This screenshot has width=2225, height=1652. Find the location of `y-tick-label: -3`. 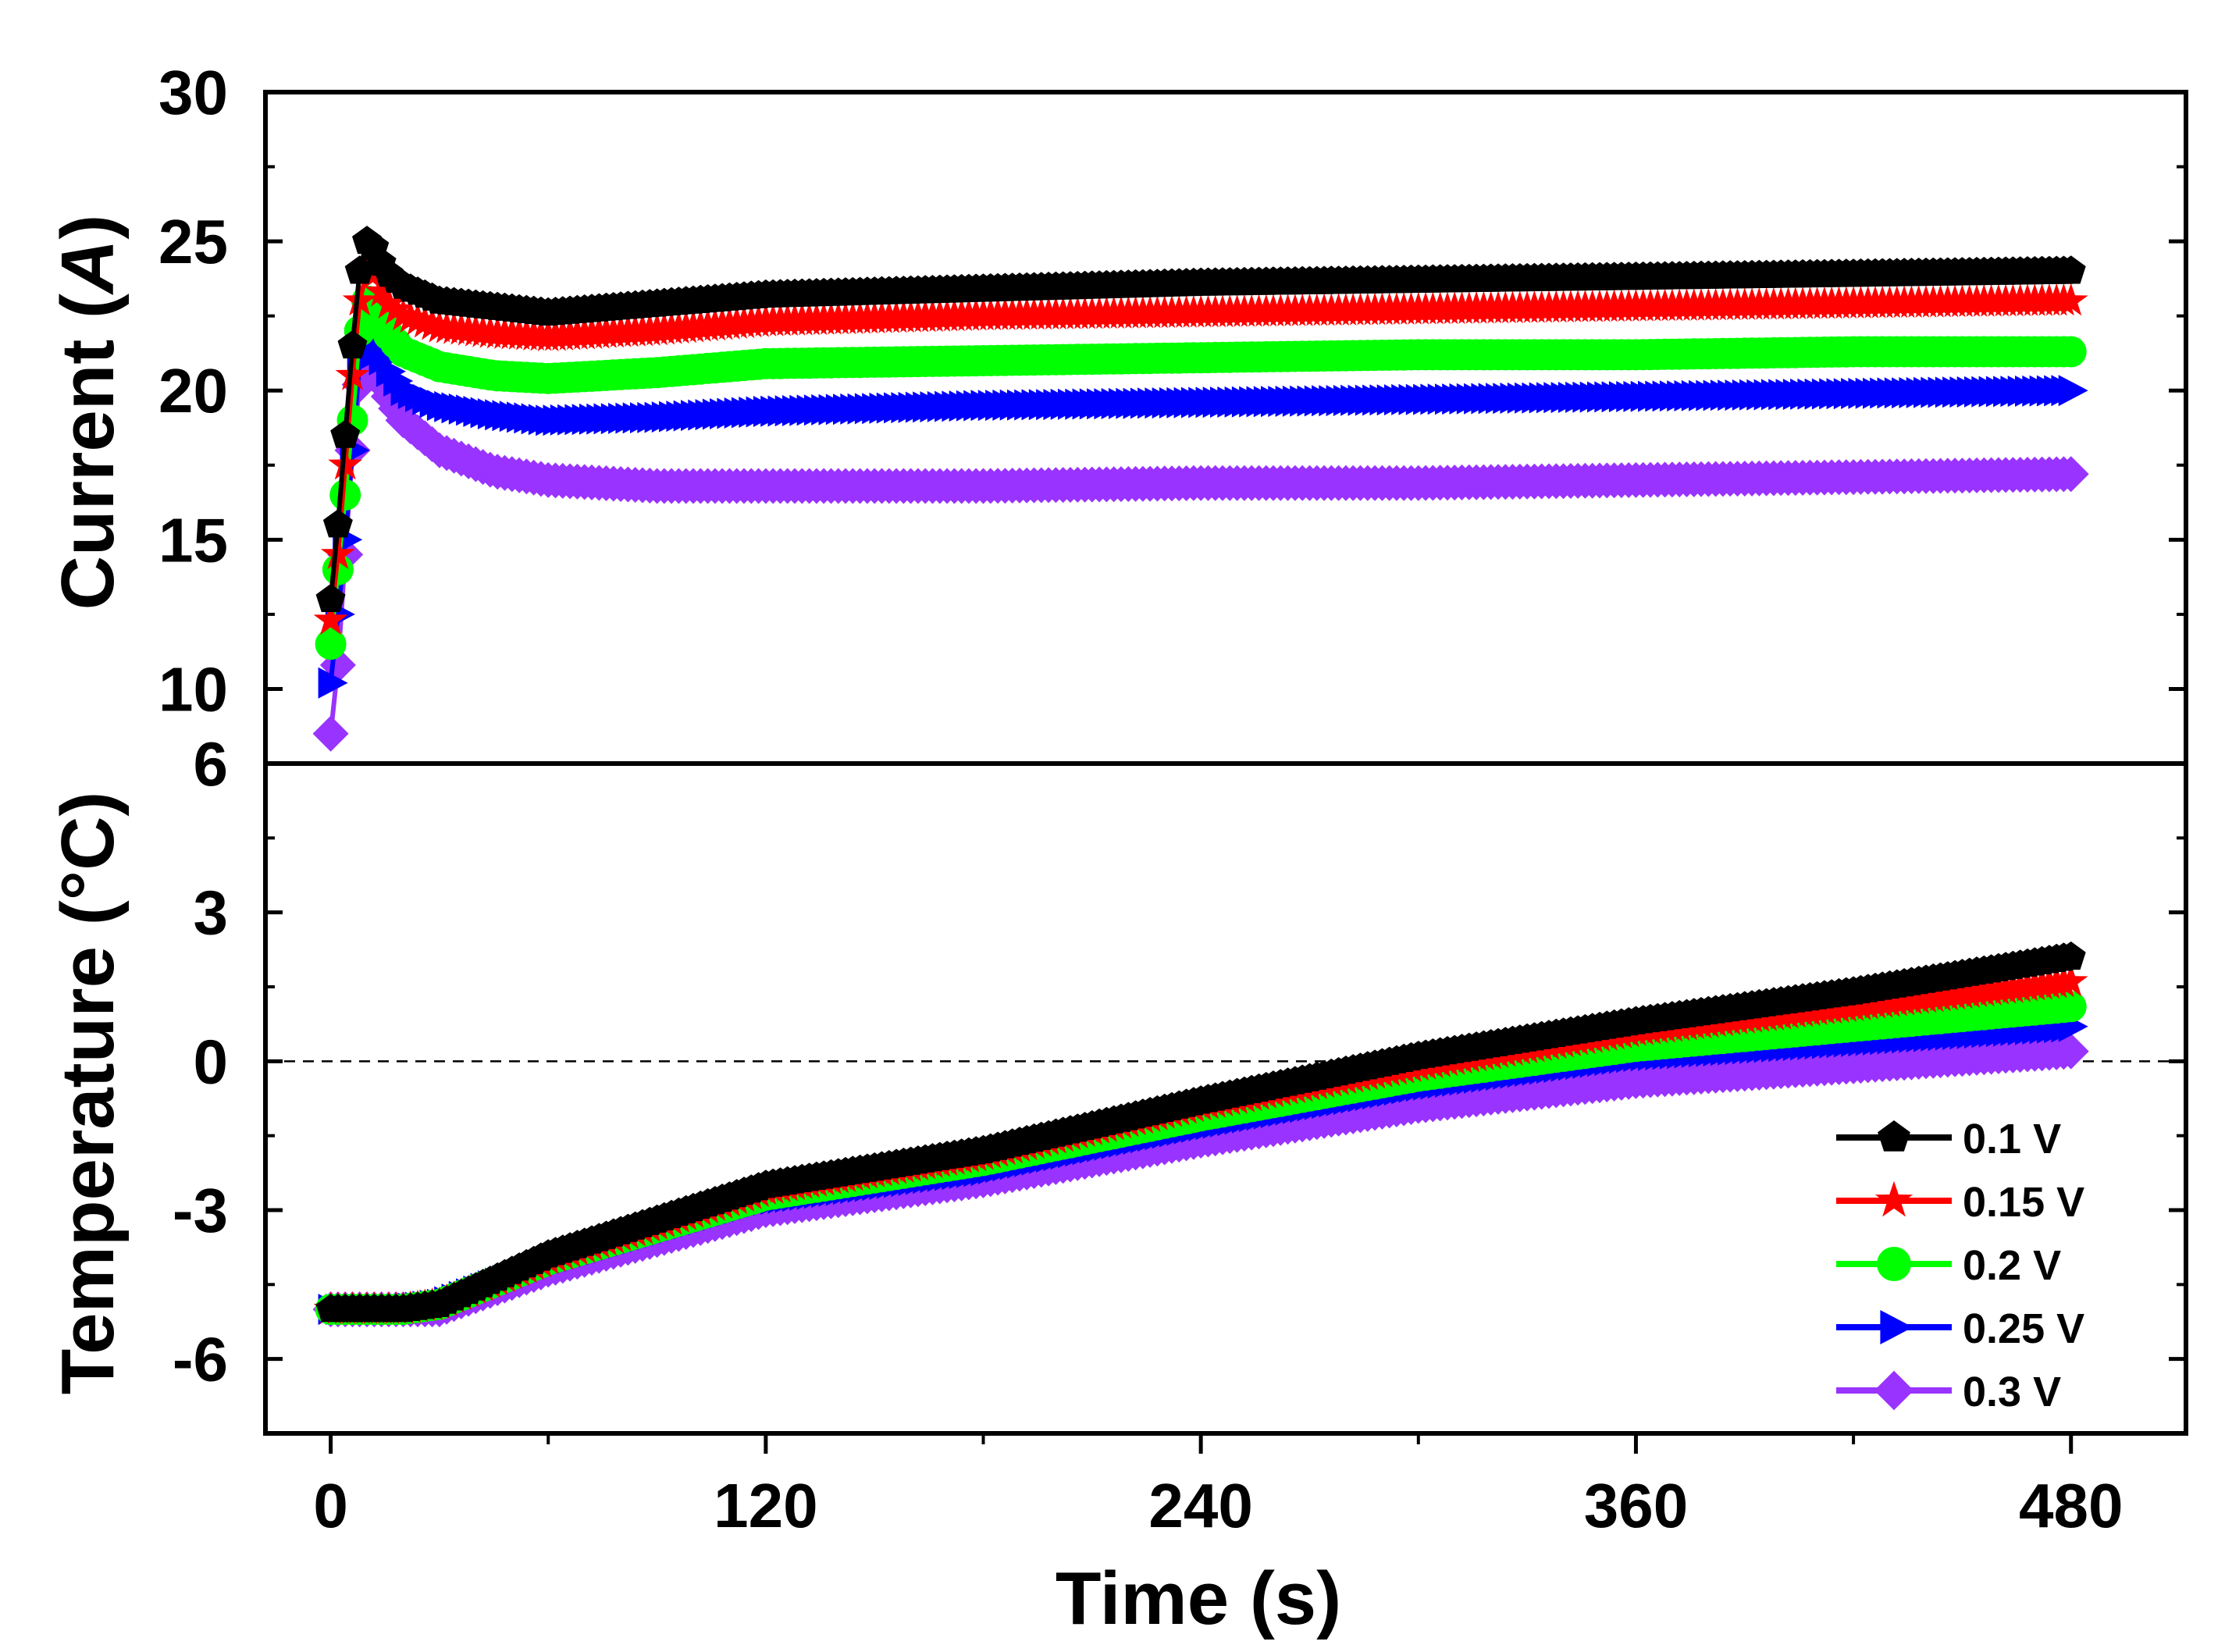

y-tick-label: -3 is located at coordinates (200, 1211).